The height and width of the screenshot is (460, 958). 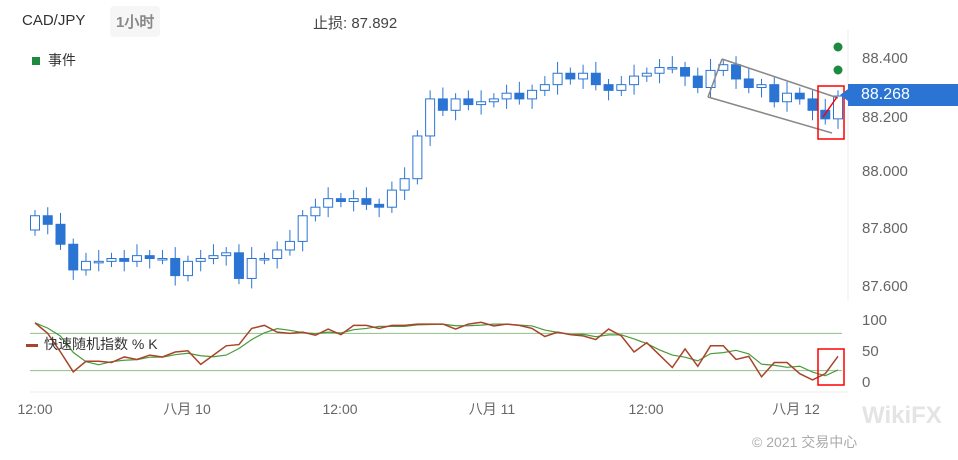 What do you see at coordinates (805, 442) in the screenshot?
I see `copyright: © 2021 交易中心` at bounding box center [805, 442].